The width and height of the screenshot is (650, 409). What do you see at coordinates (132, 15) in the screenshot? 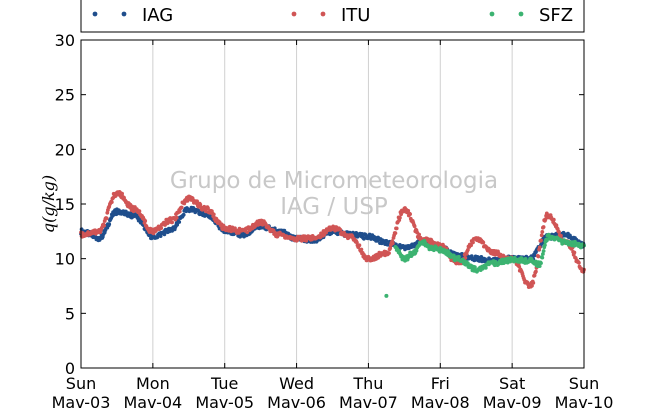
I see `legend-item-iag: IAG` at bounding box center [132, 15].